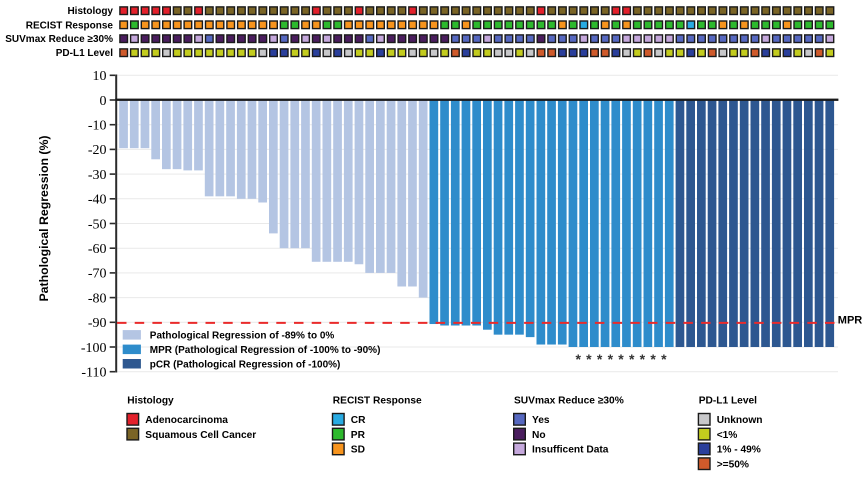 The height and width of the screenshot is (477, 865). I want to click on svg-text:Pathological Regression of -89: Pathological Regression of -89% to 0%, so click(242, 336).